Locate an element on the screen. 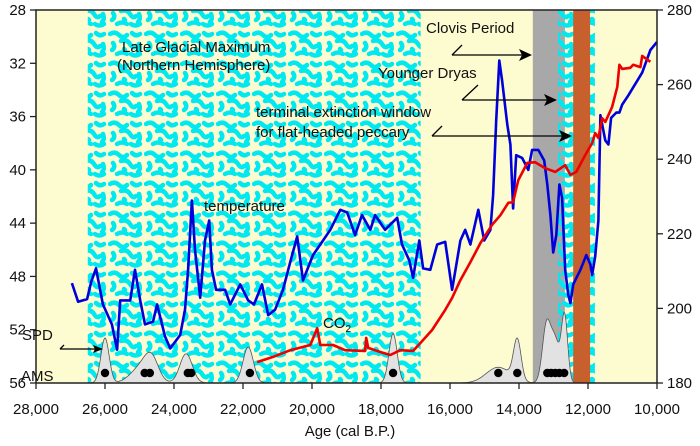  left-y-tick-label: 40 is located at coordinates (17, 170).